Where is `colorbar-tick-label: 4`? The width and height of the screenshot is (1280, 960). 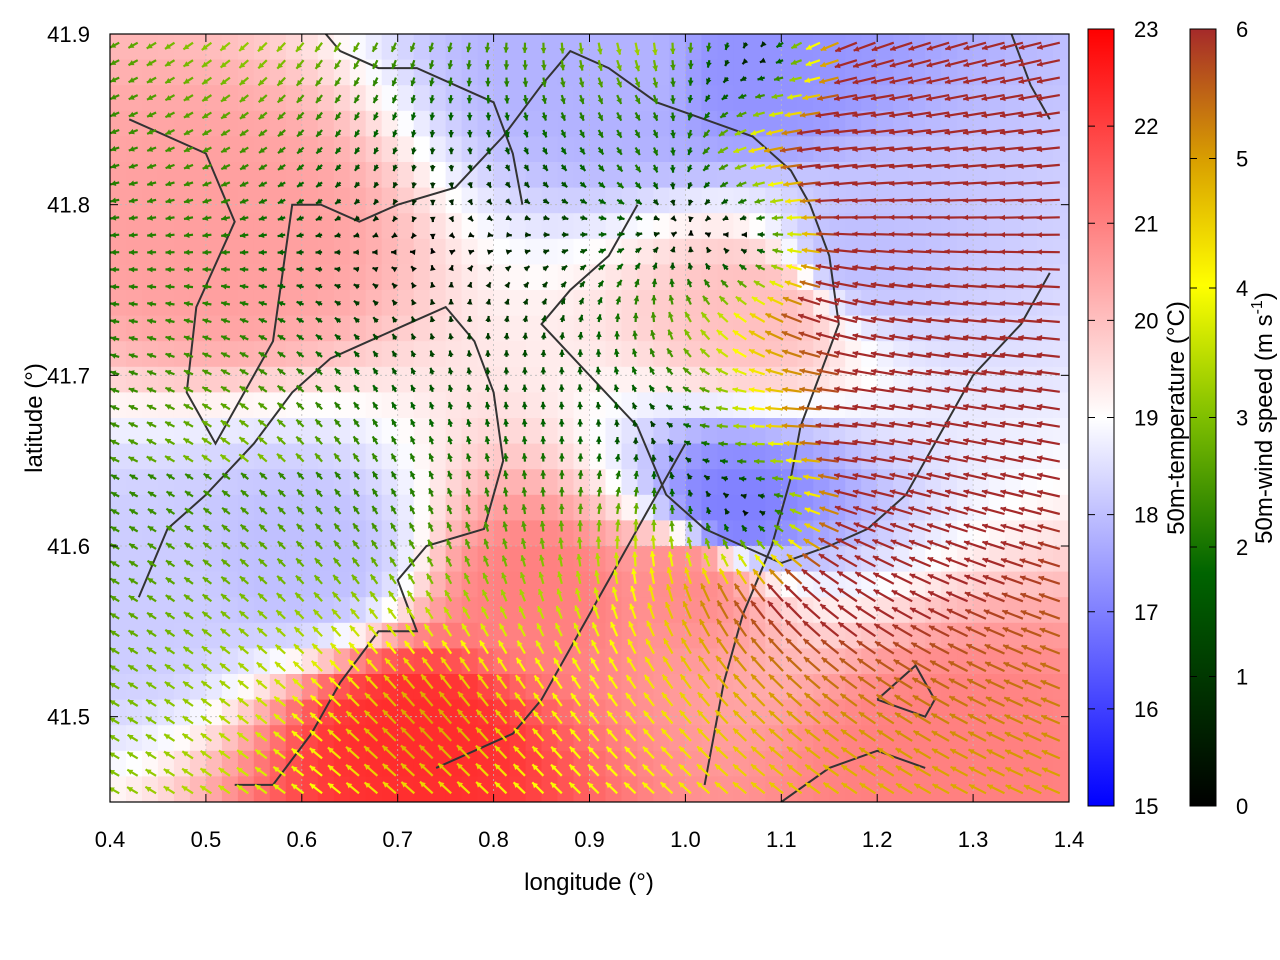 colorbar-tick-label: 4 is located at coordinates (1242, 288).